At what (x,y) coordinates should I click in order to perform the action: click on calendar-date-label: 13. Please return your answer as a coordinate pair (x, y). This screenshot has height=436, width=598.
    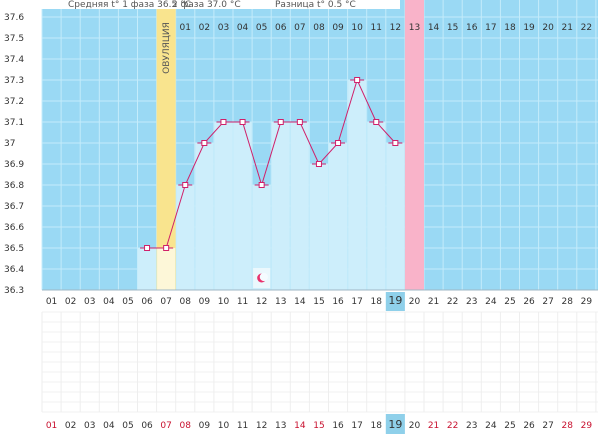
    Looking at the image, I should click on (280, 426).